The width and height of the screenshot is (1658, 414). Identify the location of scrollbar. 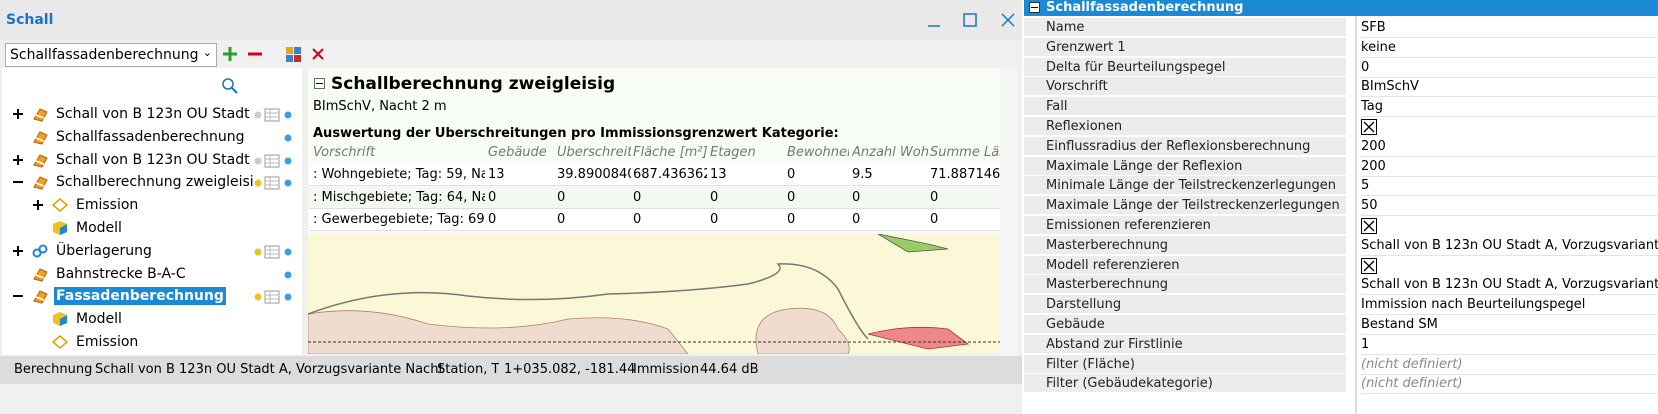
(1009, 212).